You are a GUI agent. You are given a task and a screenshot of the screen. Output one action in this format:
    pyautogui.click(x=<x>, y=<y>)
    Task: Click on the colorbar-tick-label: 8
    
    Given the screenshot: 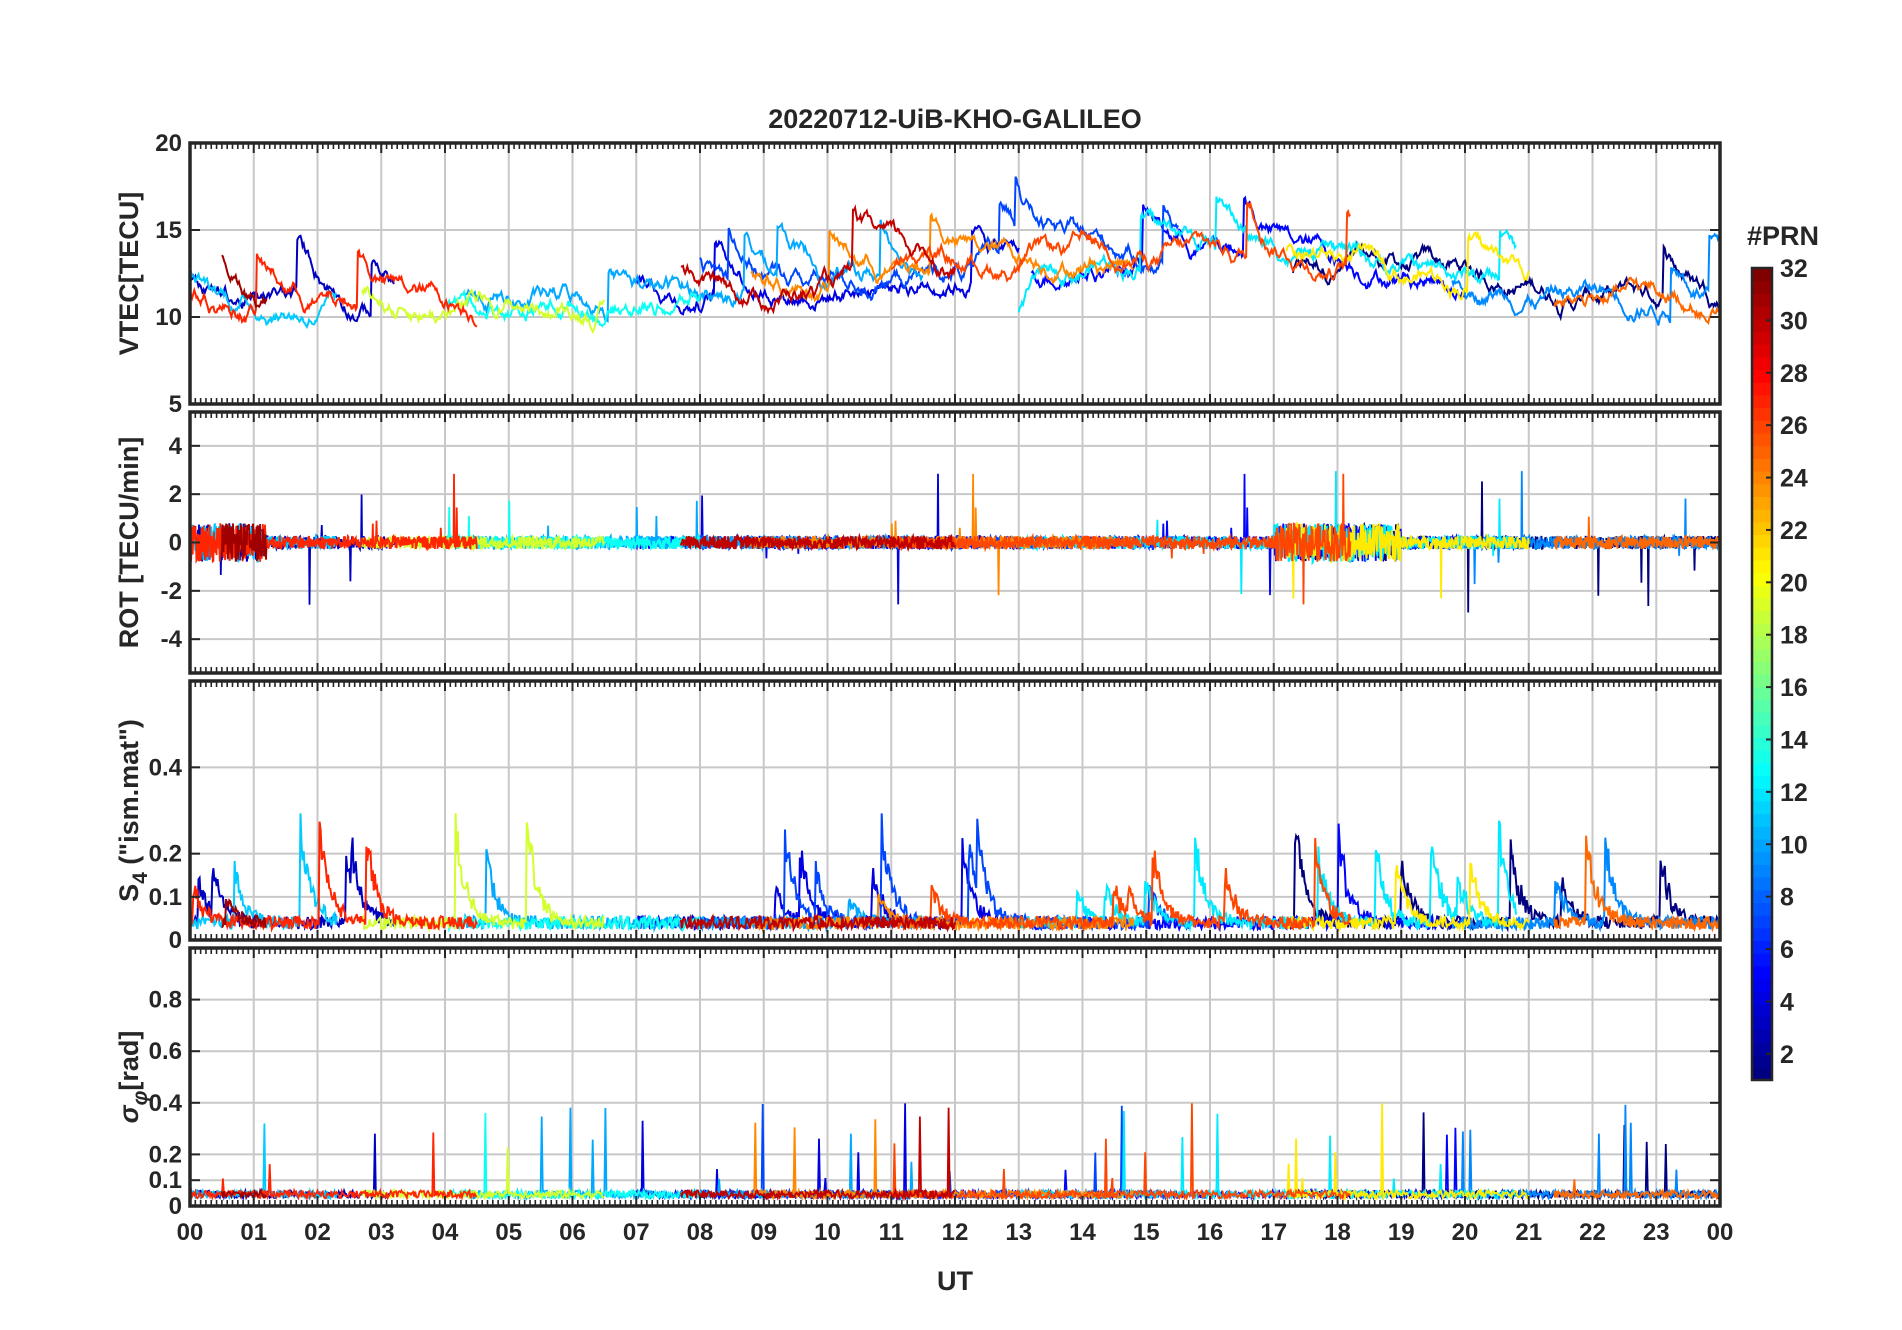 What is the action you would take?
    pyautogui.click(x=1787, y=898)
    